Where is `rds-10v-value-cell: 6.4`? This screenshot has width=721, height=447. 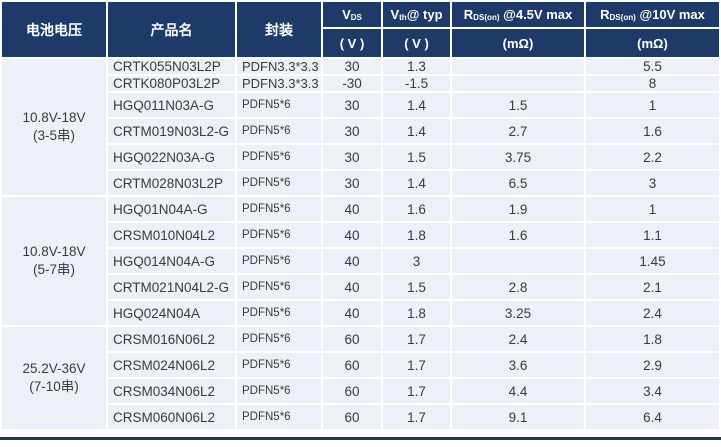
rds-10v-value-cell: 6.4 is located at coordinates (652, 417).